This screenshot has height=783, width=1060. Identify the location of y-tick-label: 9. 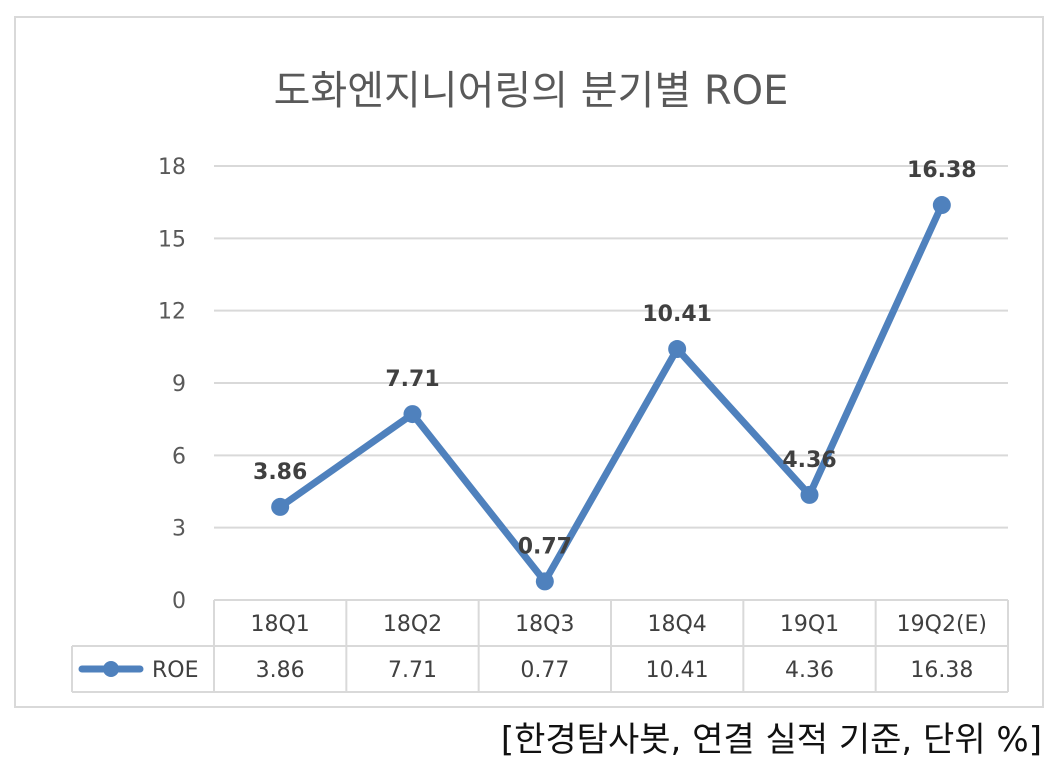
(179, 384).